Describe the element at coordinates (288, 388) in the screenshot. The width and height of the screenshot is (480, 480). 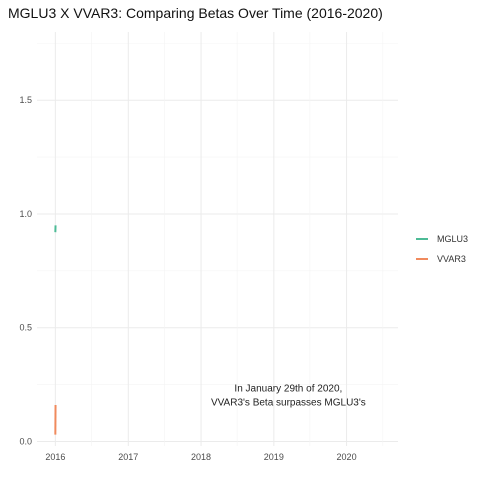
I see `annotation-line: In January 29th of 2020,` at that location.